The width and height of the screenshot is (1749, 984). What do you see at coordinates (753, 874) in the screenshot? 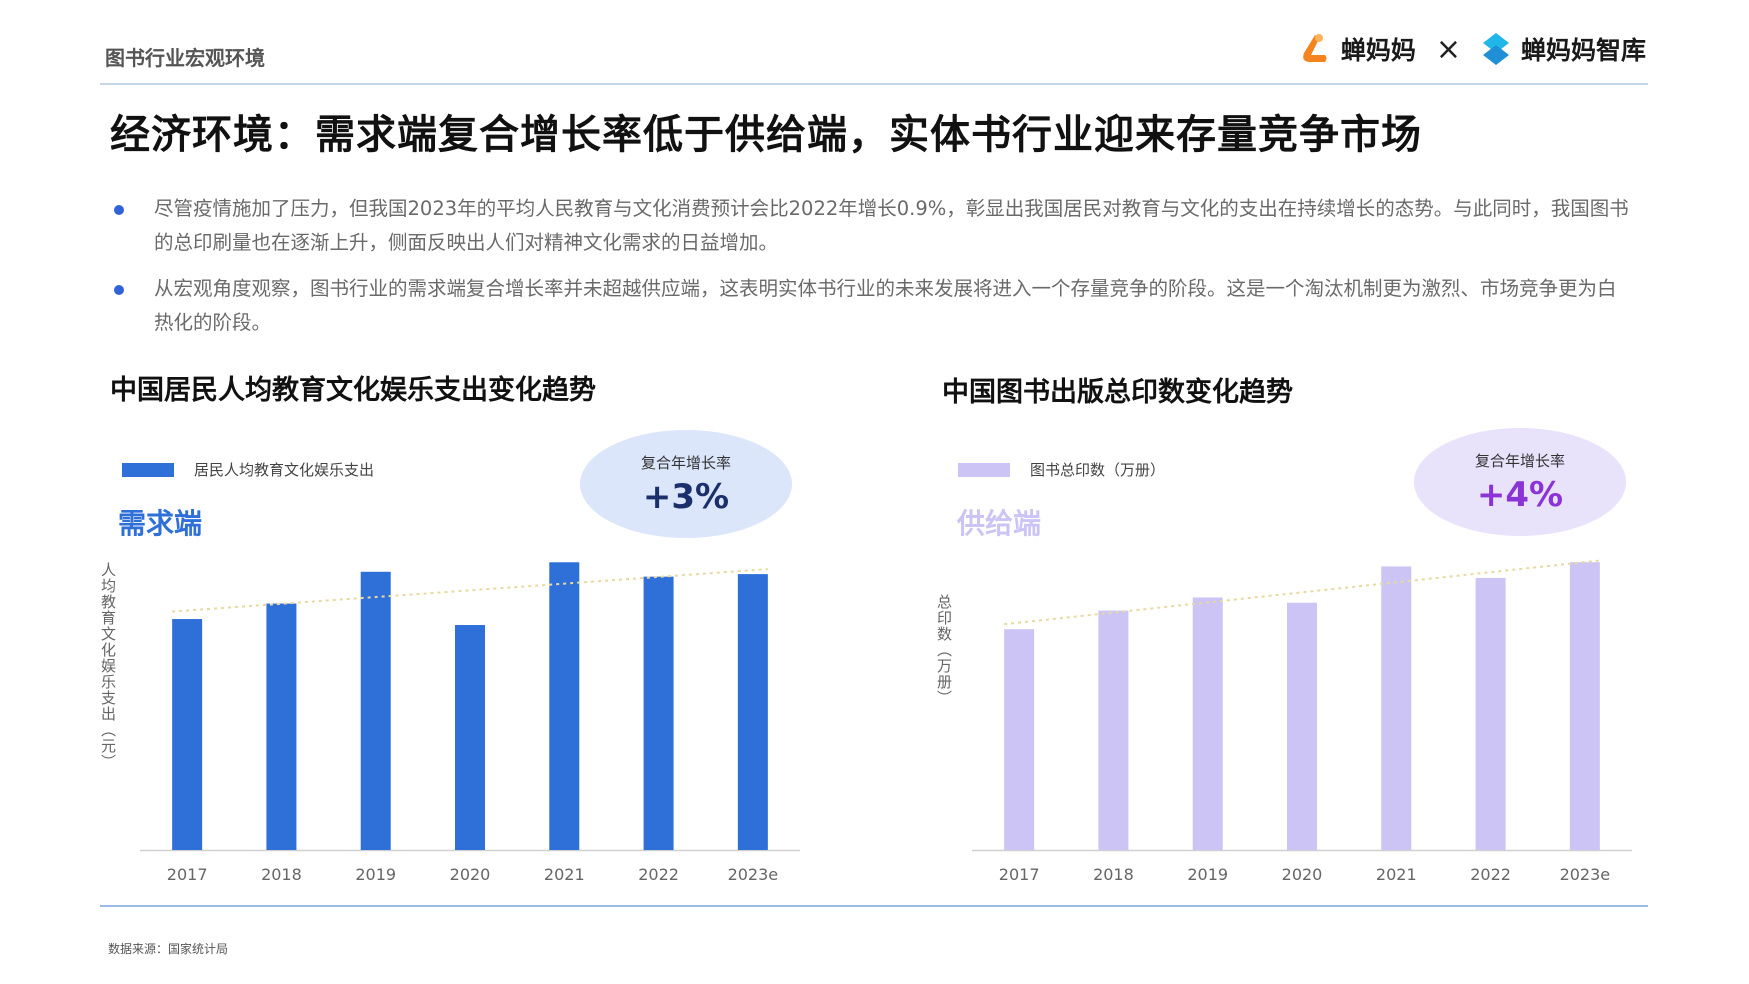
I see `left-x-tick-label: 2023e` at bounding box center [753, 874].